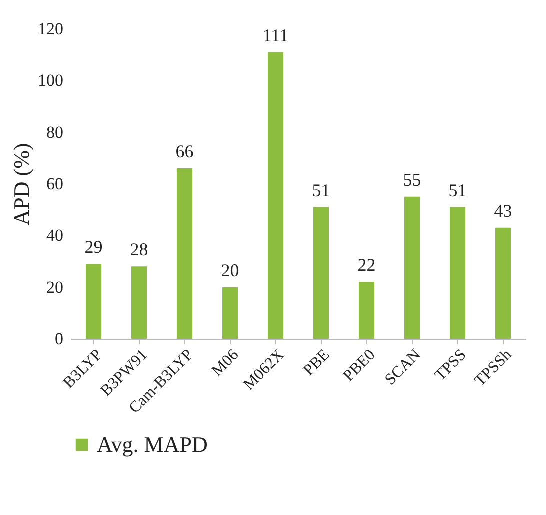 Image resolution: width=546 pixels, height=515 pixels. Describe the element at coordinates (317, 363) in the screenshot. I see `x-tick-label: PBE` at that location.